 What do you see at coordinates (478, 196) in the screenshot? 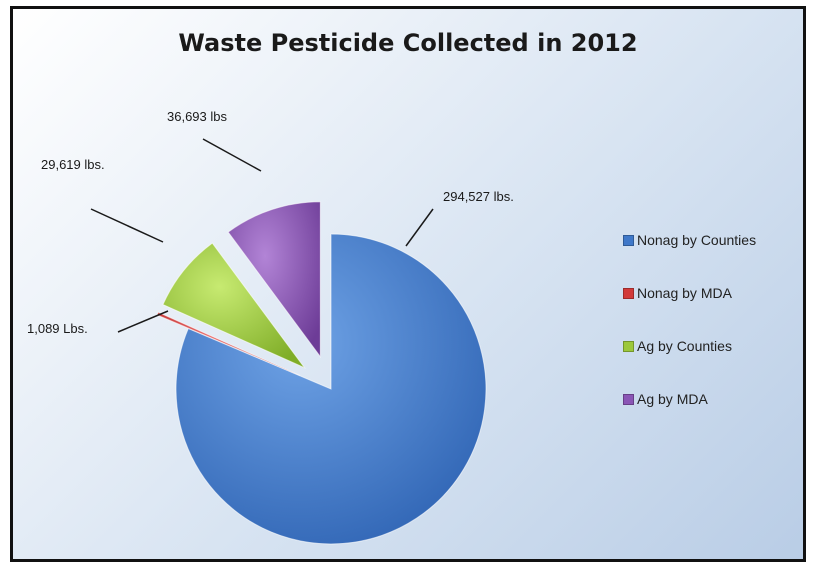
I see `data-label: 294,527 lbs.` at bounding box center [478, 196].